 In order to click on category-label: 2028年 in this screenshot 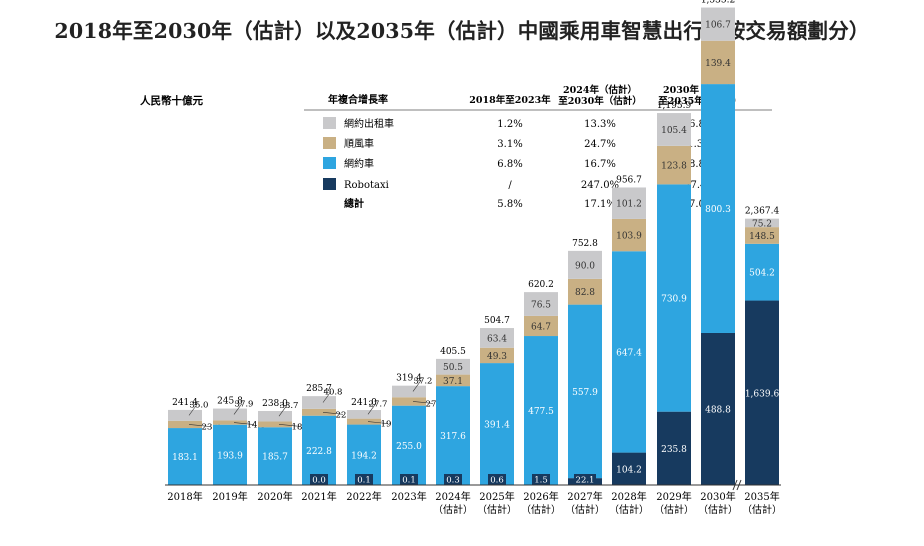, I will do `click(628, 496)`.